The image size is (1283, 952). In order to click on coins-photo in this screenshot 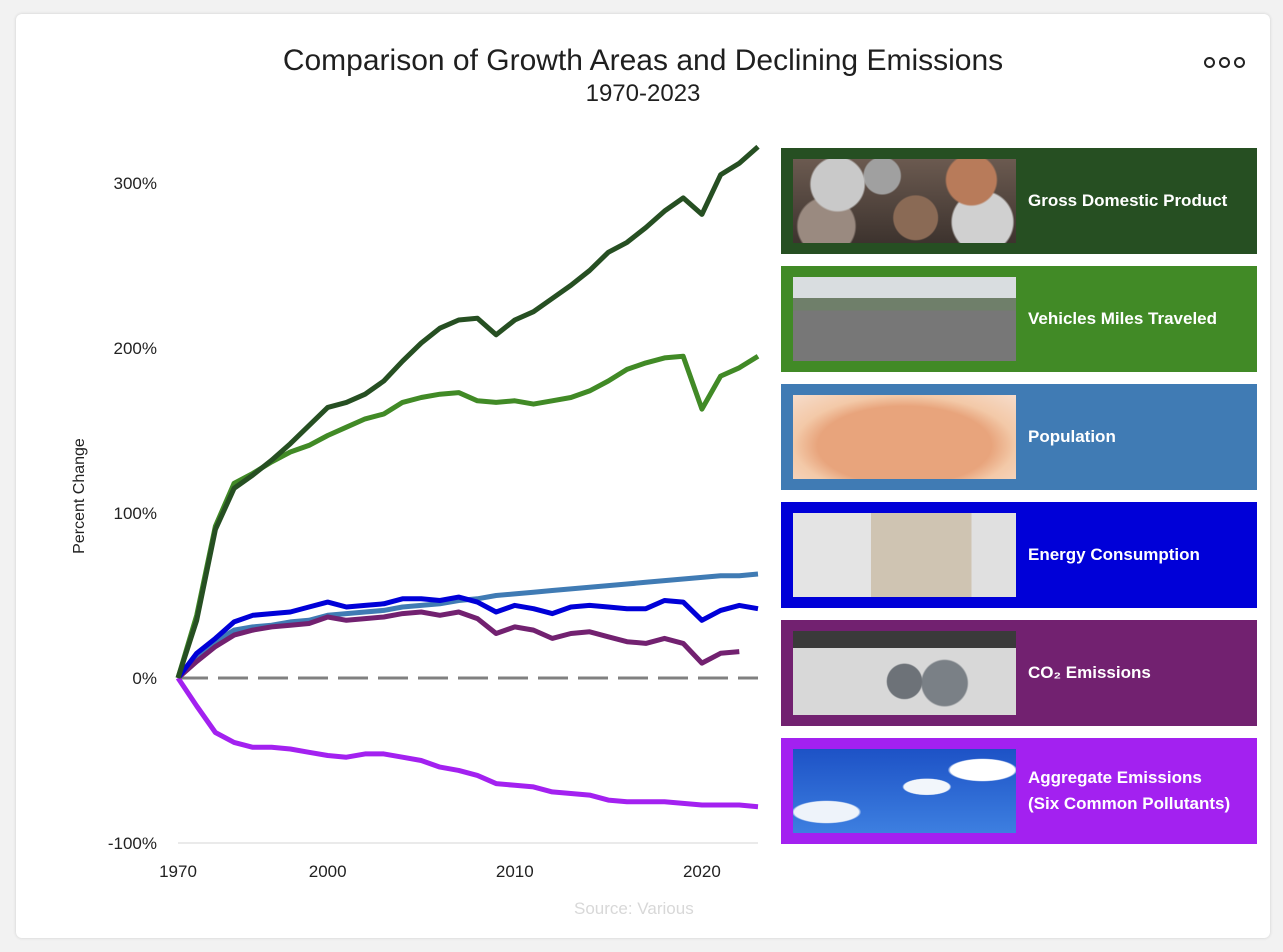, I will do `click(904, 201)`.